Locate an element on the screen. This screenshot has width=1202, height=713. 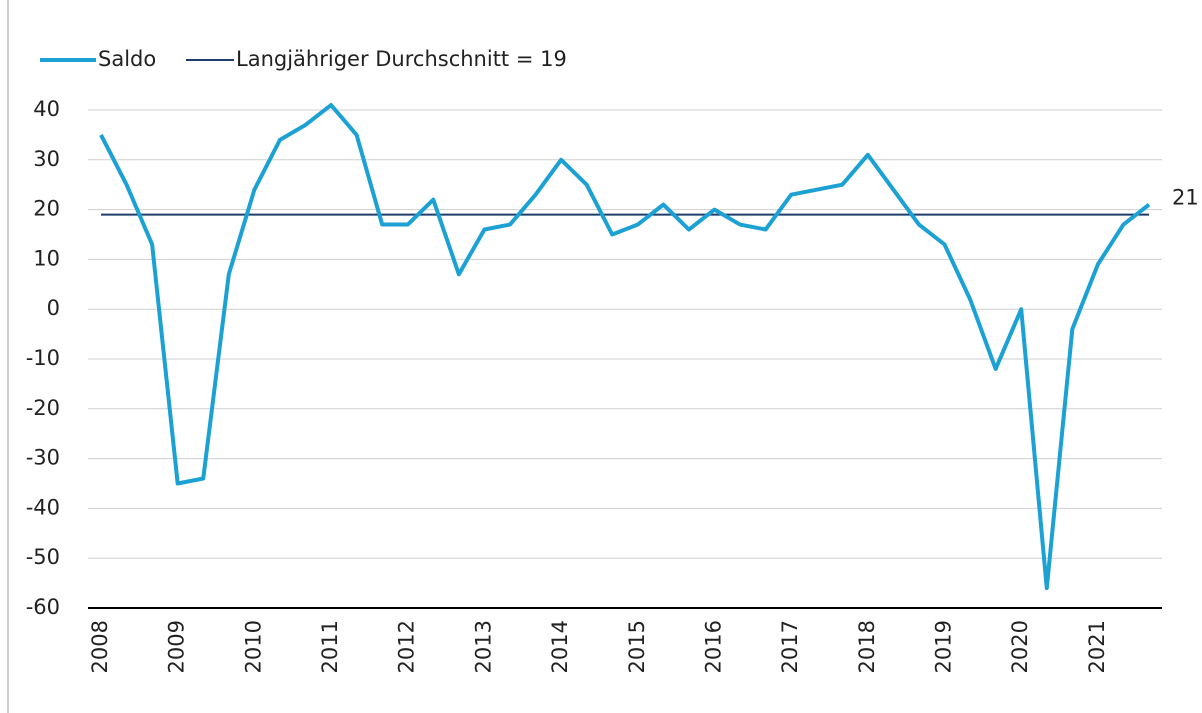
y-tick-label: 40 is located at coordinates (46, 109).